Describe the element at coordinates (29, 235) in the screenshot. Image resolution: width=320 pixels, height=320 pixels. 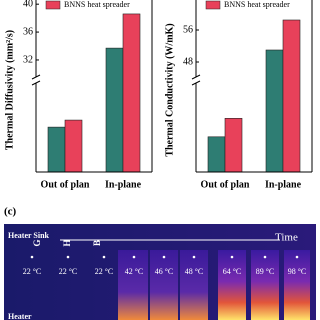
I see `header: Heater Sink` at that location.